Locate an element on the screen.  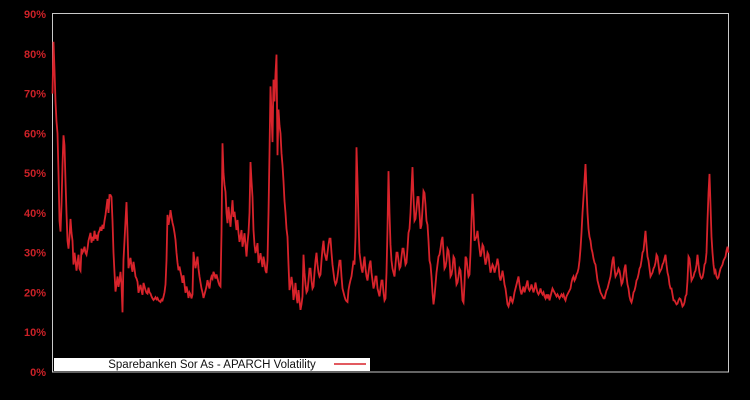
y-tick-label: 90% is located at coordinates (35, 15).